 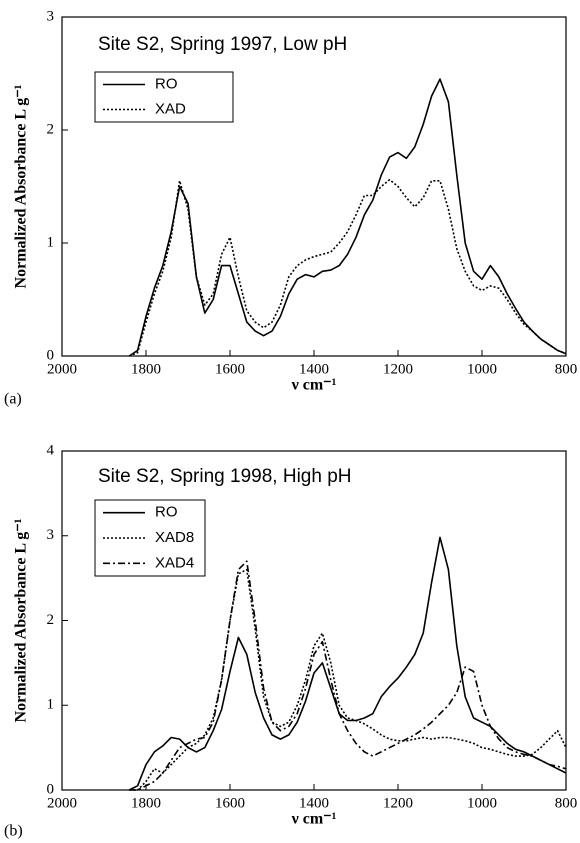 I want to click on chart-title: Site S2, Spring 1997, Low pH, so click(x=222, y=44).